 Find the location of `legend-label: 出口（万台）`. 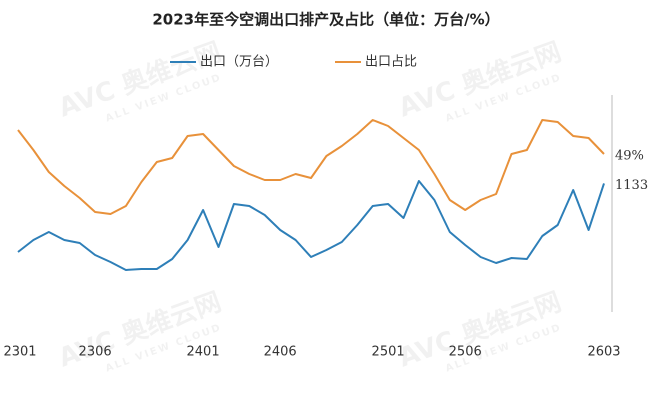

legend-label: 出口（万台） is located at coordinates (239, 62).